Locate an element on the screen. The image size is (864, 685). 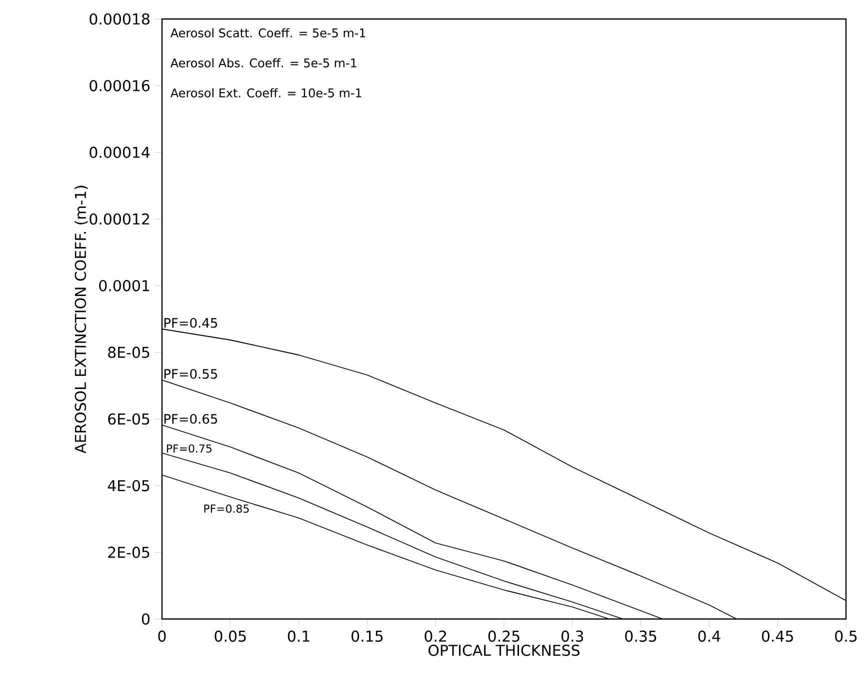
x-tick-label: 0.35 is located at coordinates (640, 636).